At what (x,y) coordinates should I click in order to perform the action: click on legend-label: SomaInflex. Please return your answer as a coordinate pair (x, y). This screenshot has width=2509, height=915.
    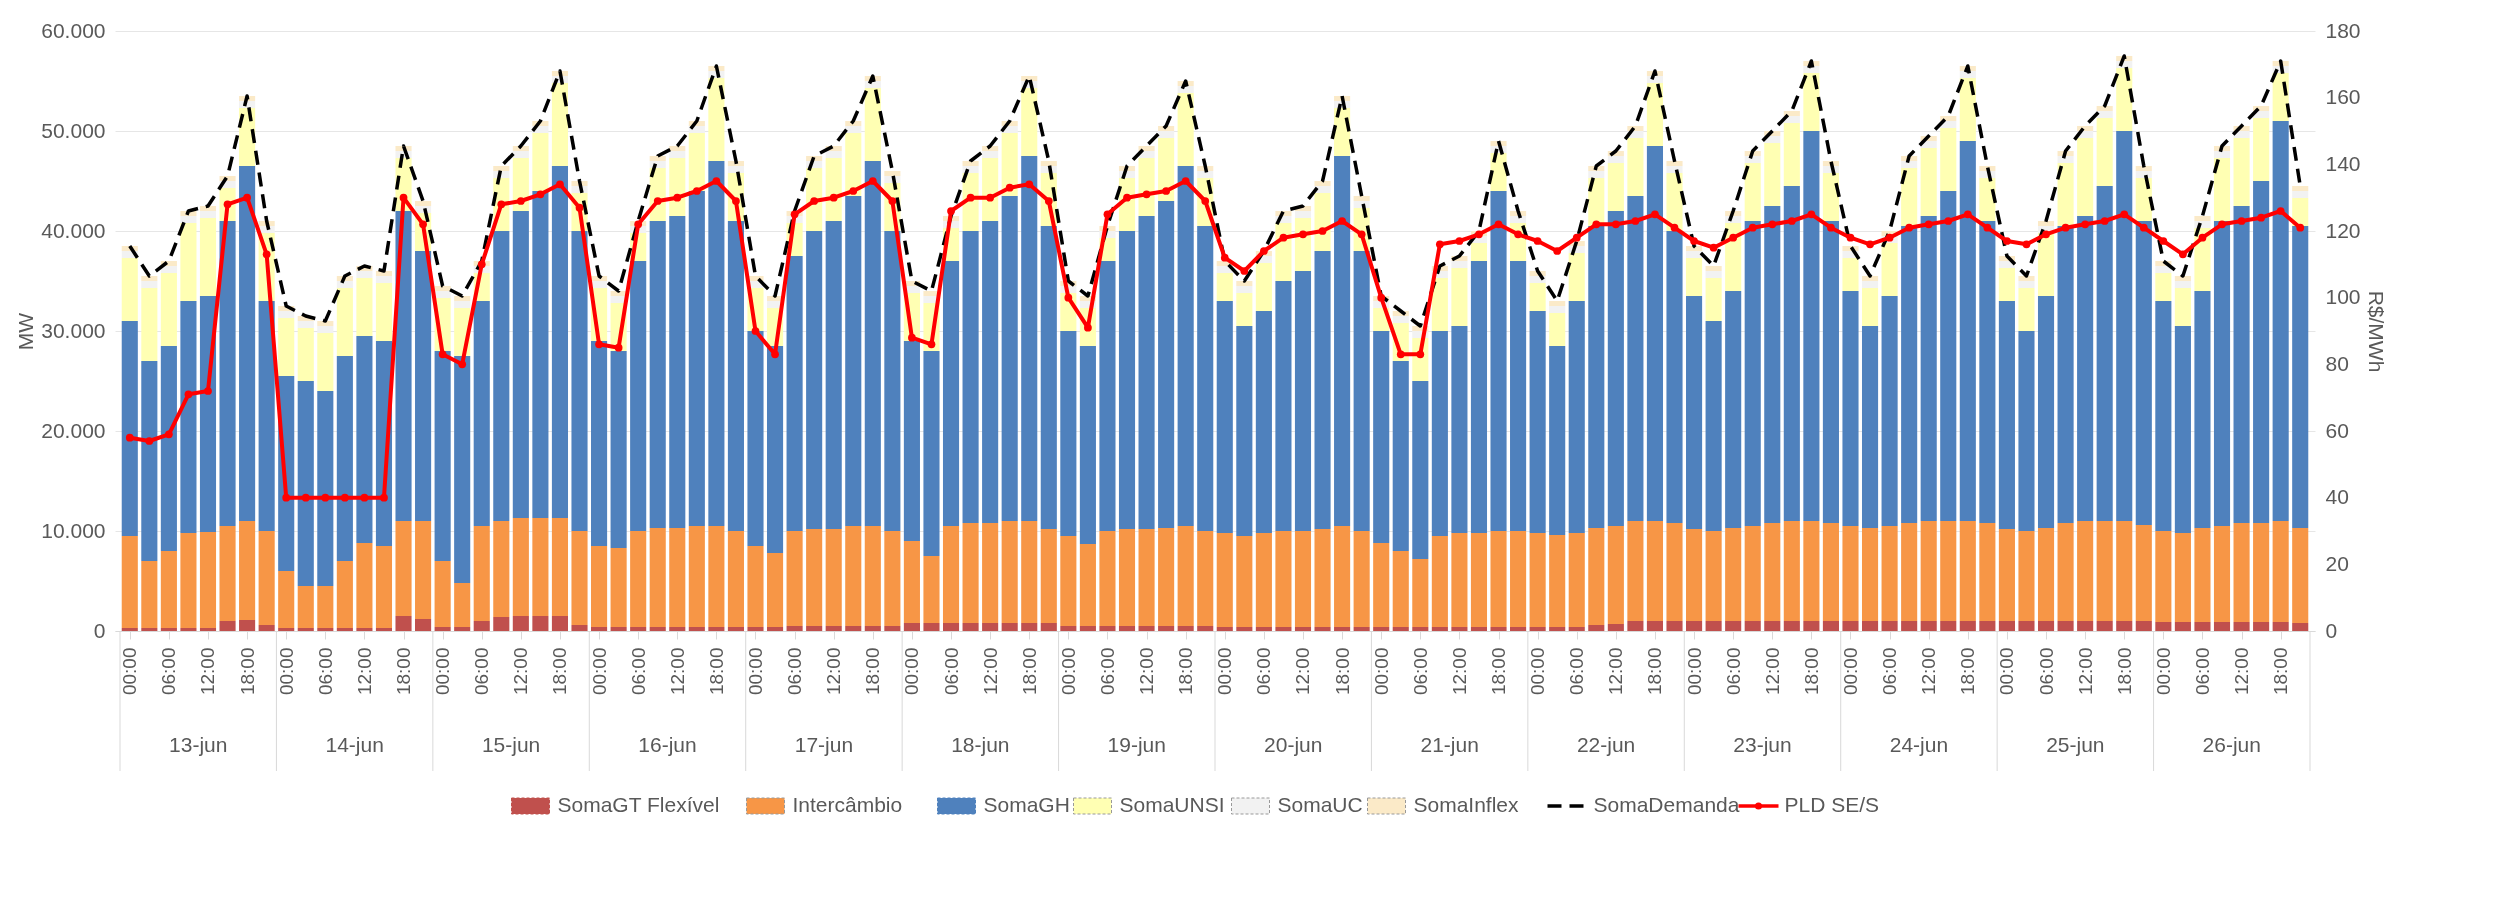
    Looking at the image, I should click on (1466, 804).